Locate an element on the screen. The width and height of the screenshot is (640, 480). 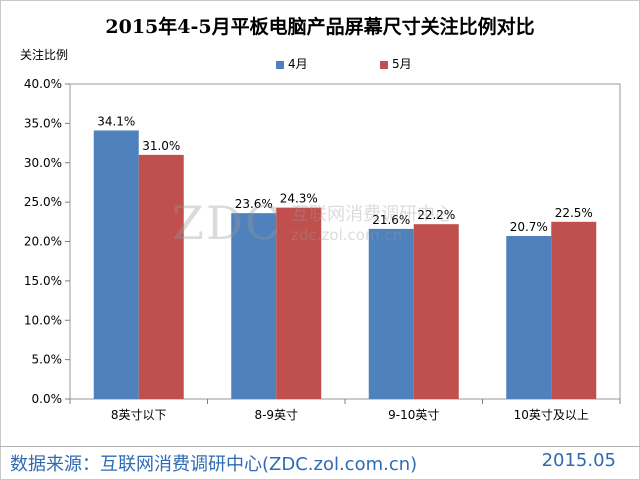
y-tick-label: 0.0% is located at coordinates (47, 399).